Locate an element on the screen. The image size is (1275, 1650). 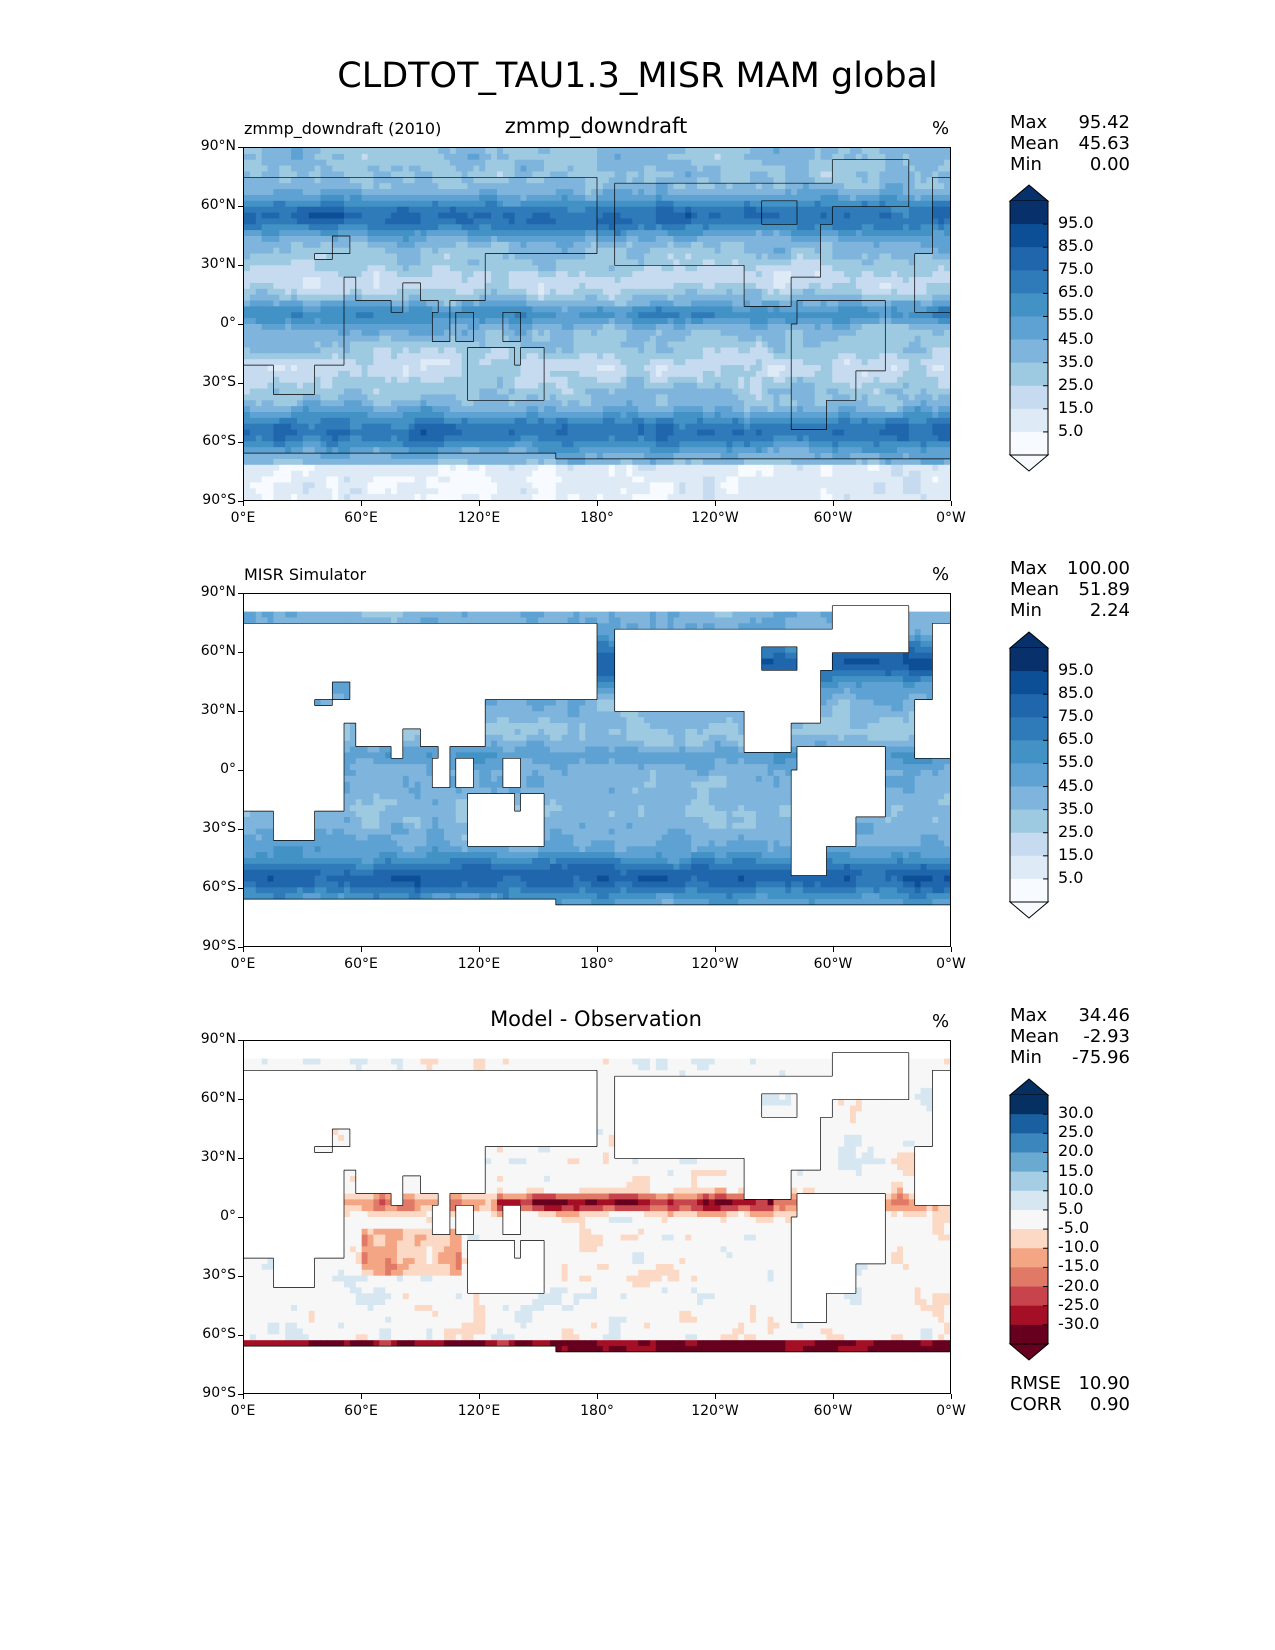
lon-tick-label: 0°W is located at coordinates (951, 964).